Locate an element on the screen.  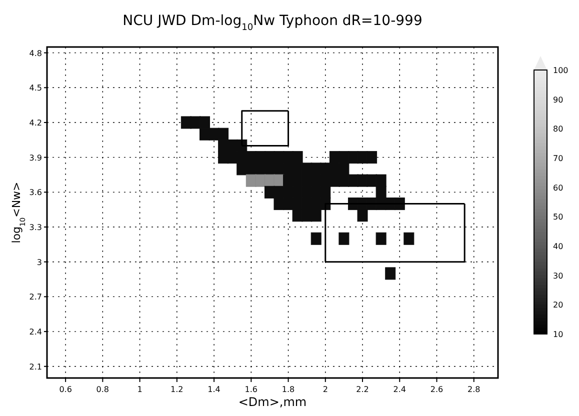
y-tick-label: 3 is located at coordinates (39, 262).